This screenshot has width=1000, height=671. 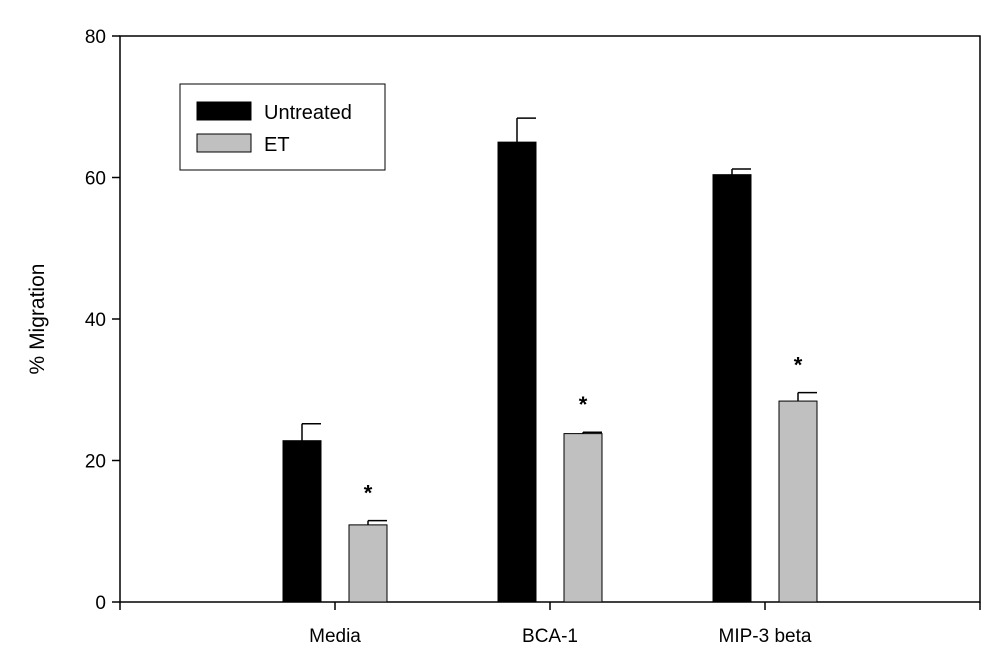 I want to click on x-tick-label: Media, so click(x=335, y=636).